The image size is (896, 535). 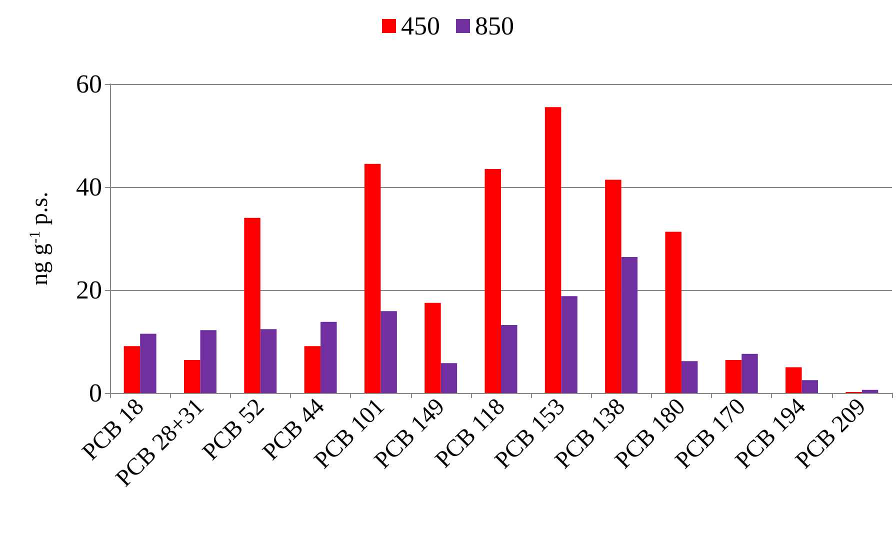 What do you see at coordinates (89, 290) in the screenshot?
I see `y-tick-label: 20` at bounding box center [89, 290].